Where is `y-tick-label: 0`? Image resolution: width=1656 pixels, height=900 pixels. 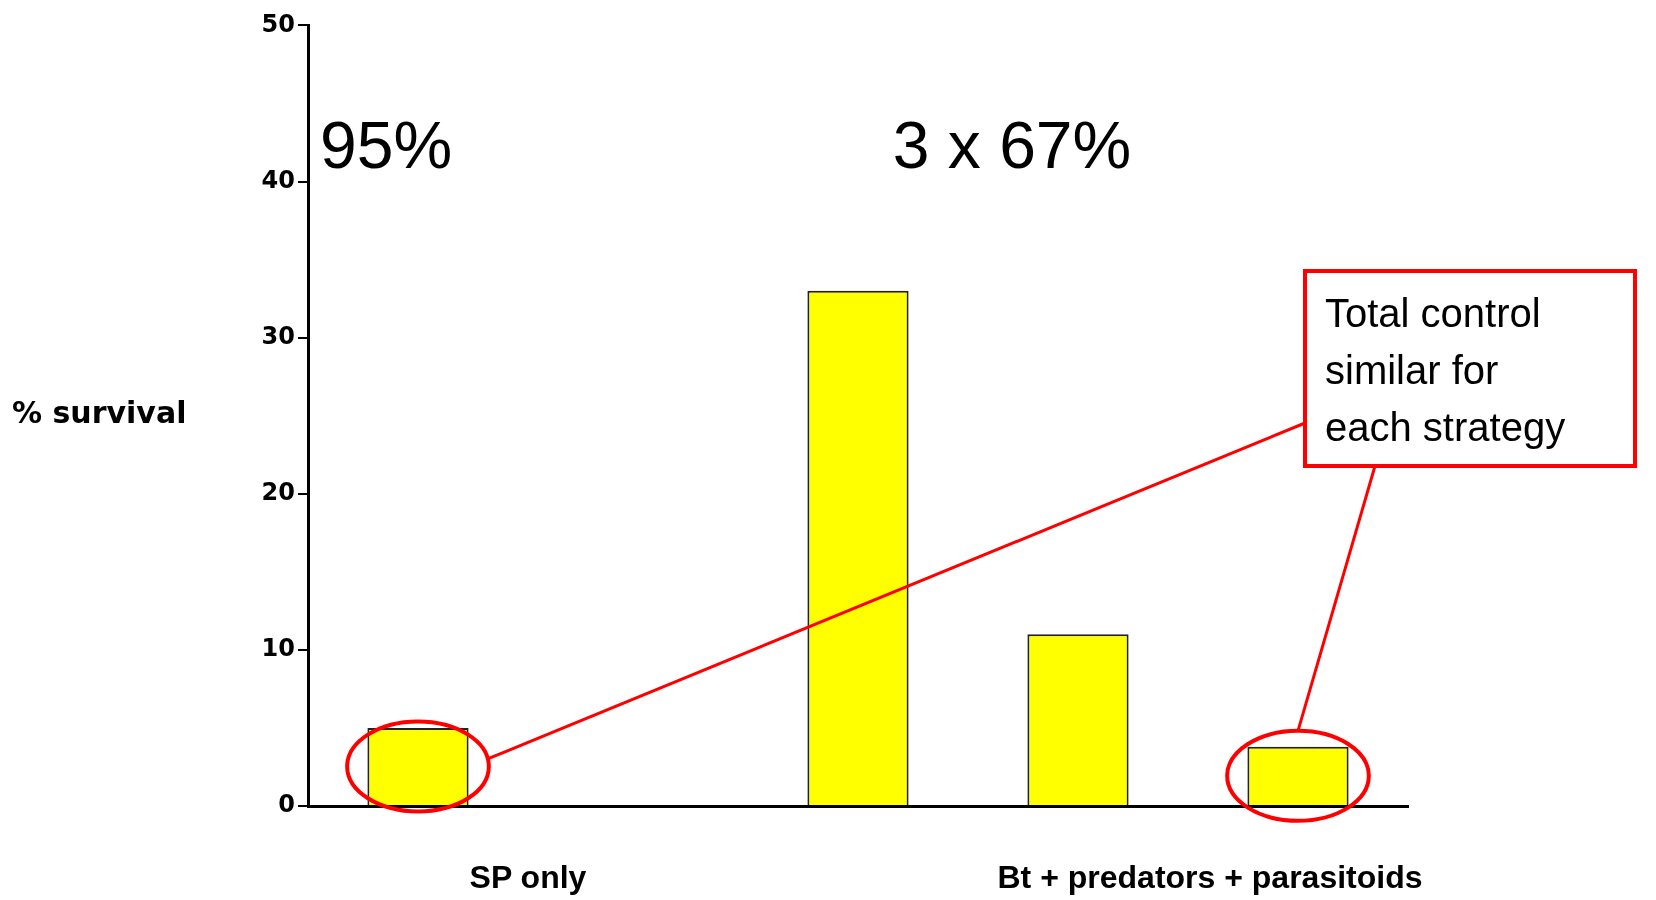
y-tick-label: 0 is located at coordinates (286, 804).